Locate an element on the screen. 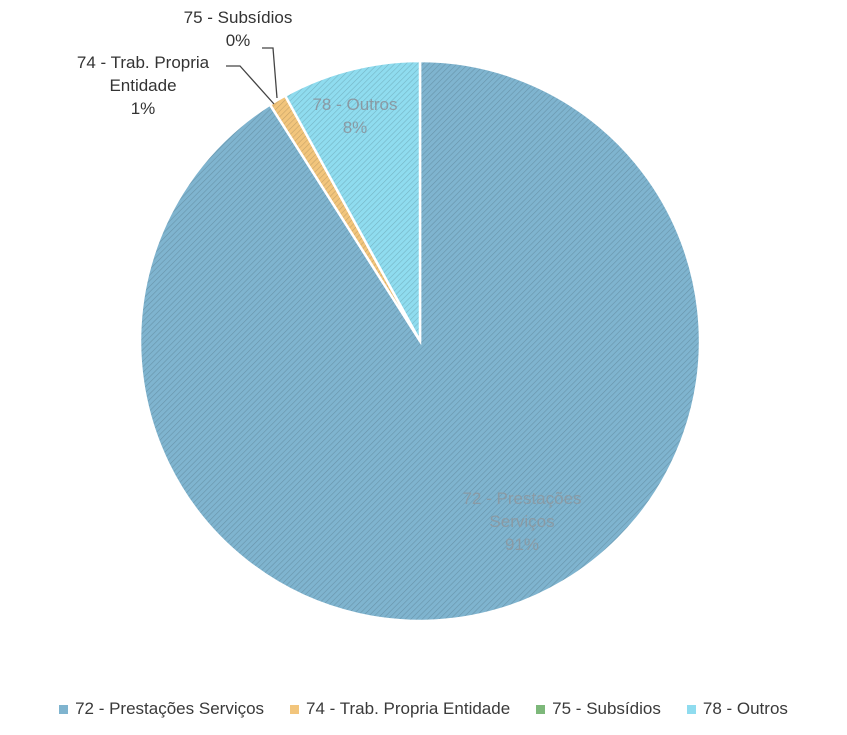 The image size is (847, 735). data-label-subsidios: 75 - Subsídios 0% is located at coordinates (238, 29).